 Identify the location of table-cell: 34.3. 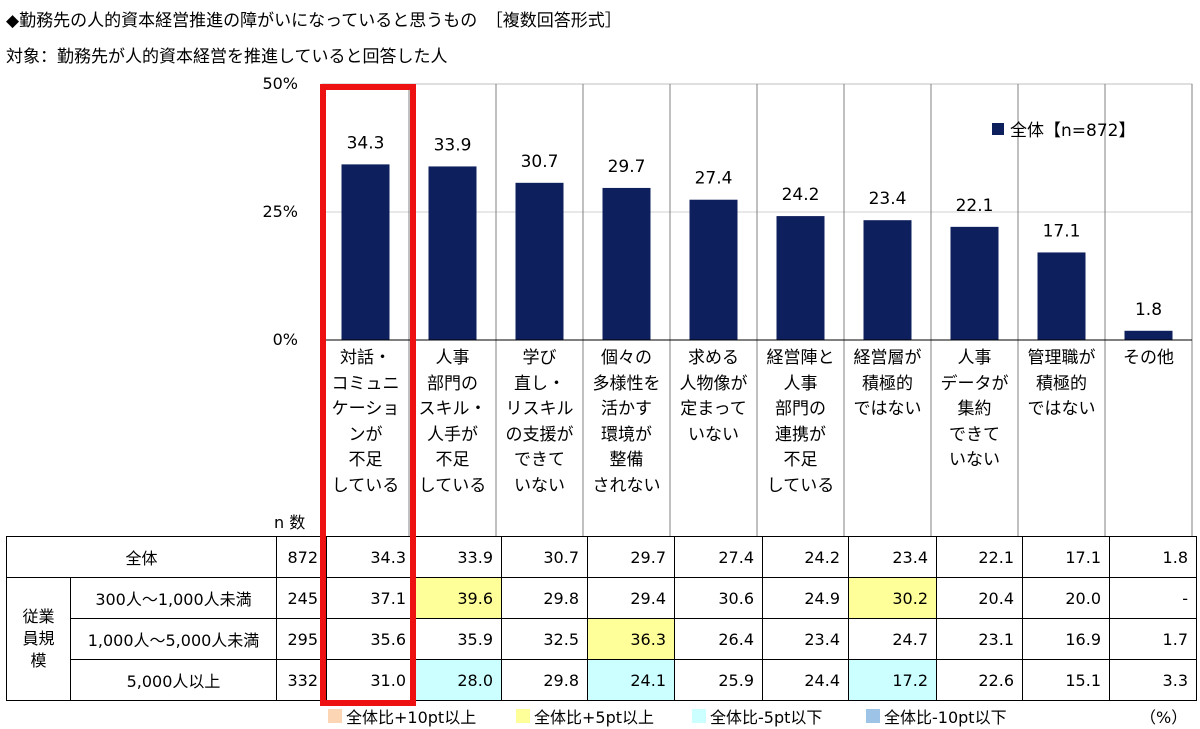
(370, 557).